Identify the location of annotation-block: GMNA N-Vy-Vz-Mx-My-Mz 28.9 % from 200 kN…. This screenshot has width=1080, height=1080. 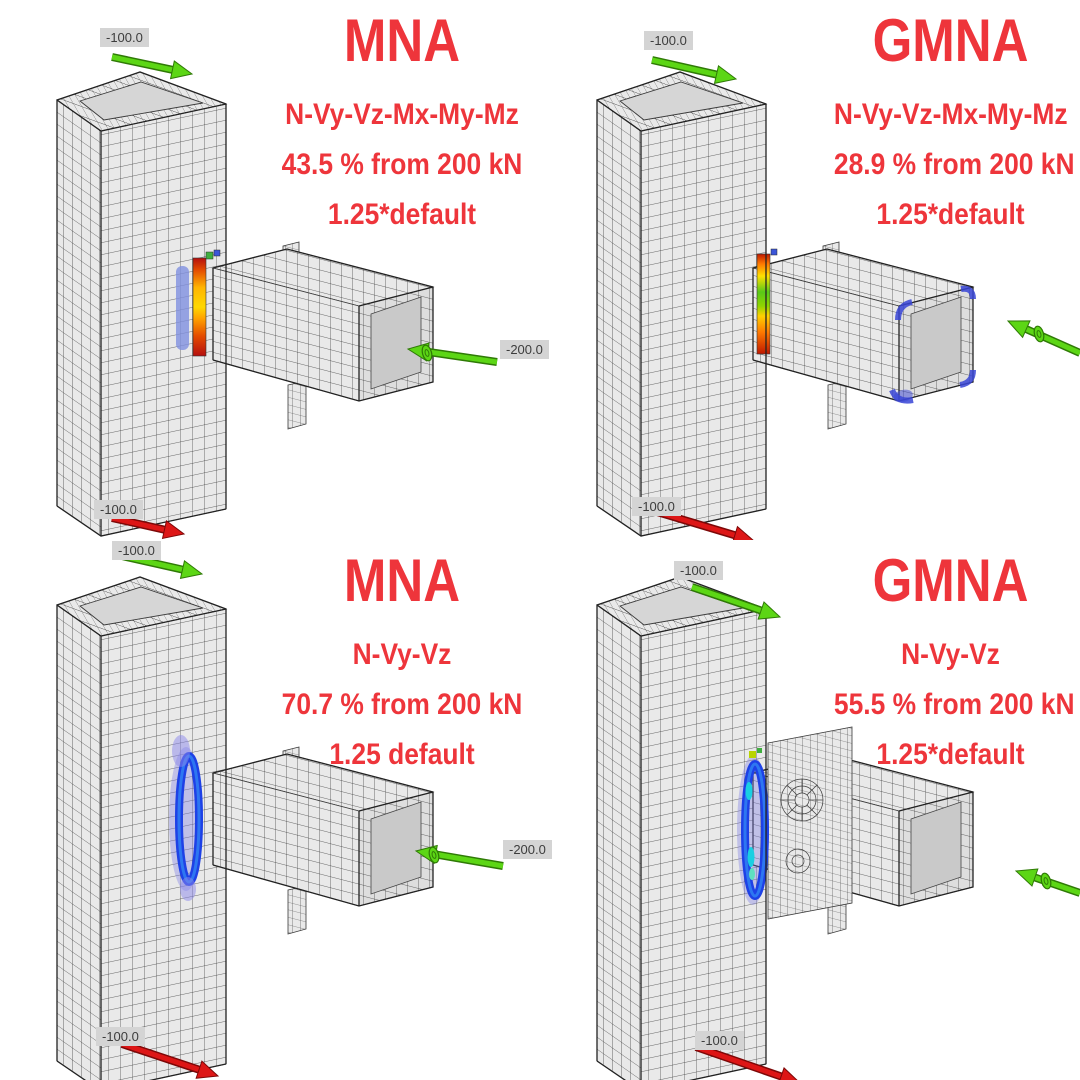
(949, 129).